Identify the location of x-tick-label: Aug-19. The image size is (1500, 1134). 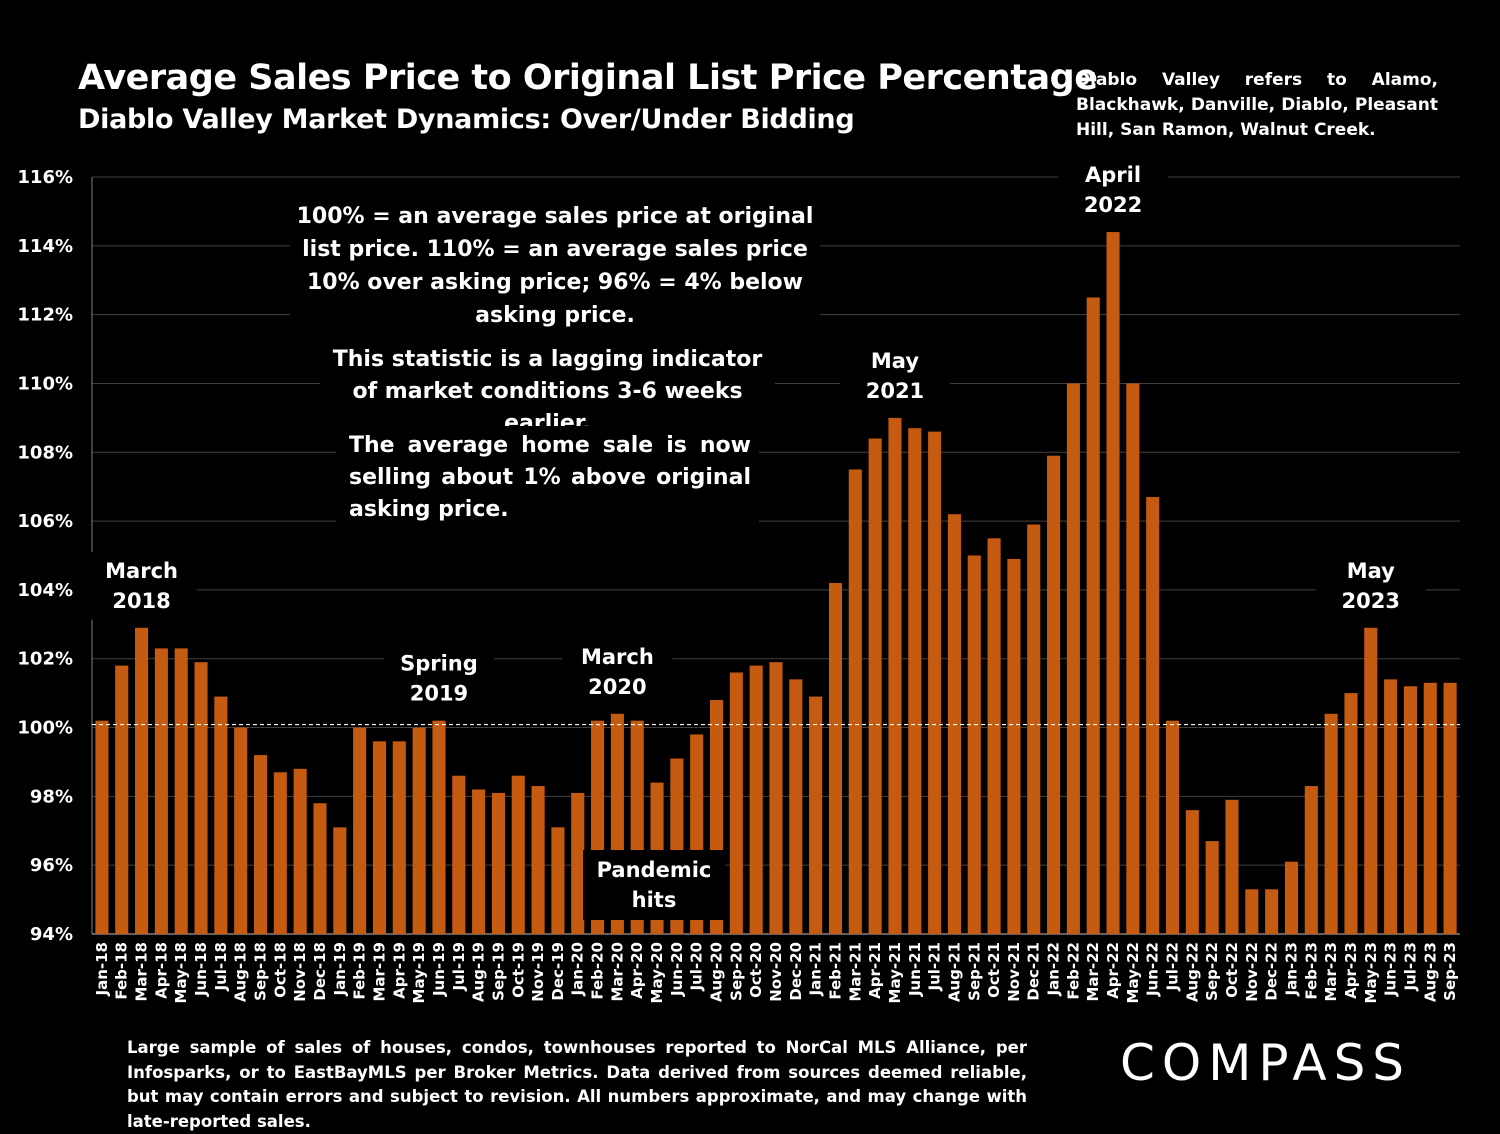
(479, 972).